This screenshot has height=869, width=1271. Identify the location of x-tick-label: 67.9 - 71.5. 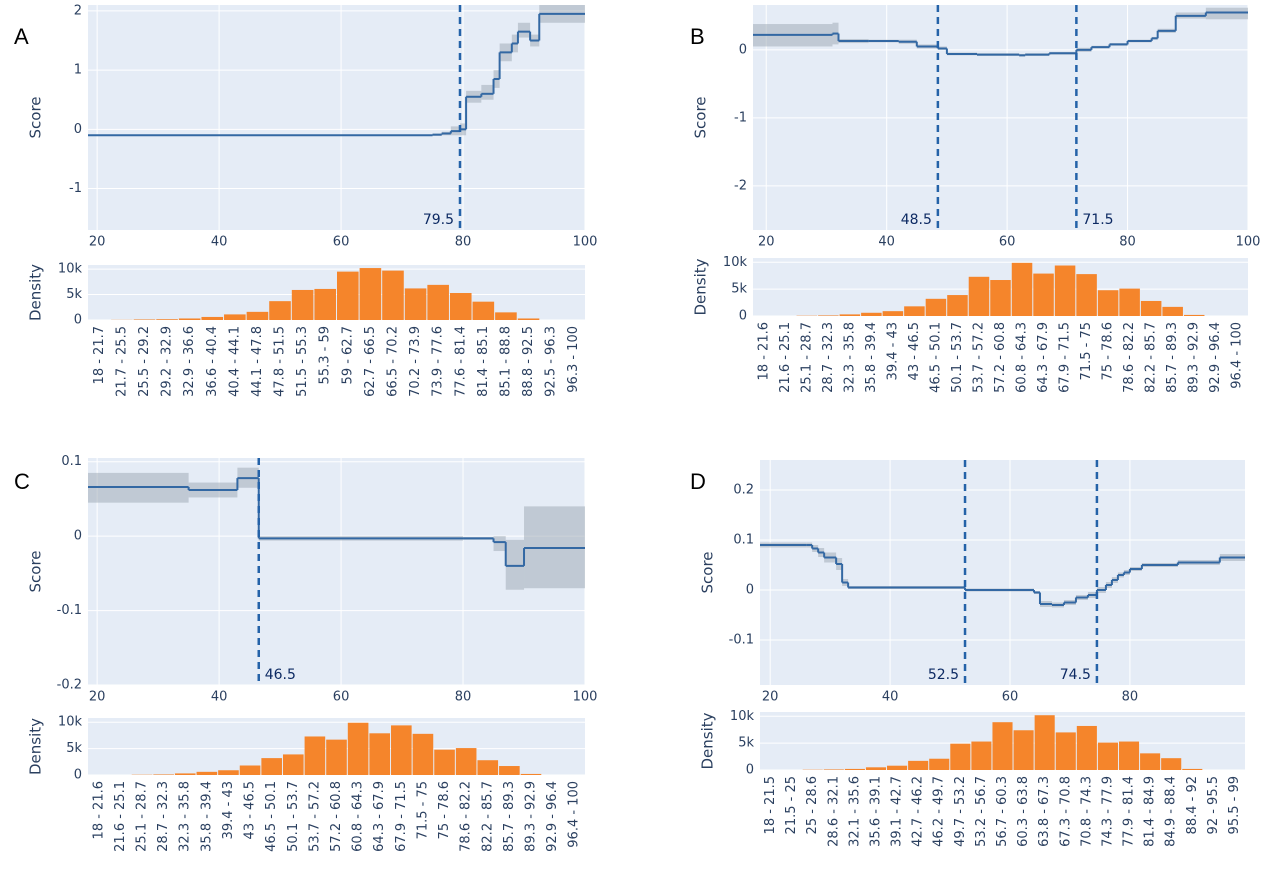
(1065, 357).